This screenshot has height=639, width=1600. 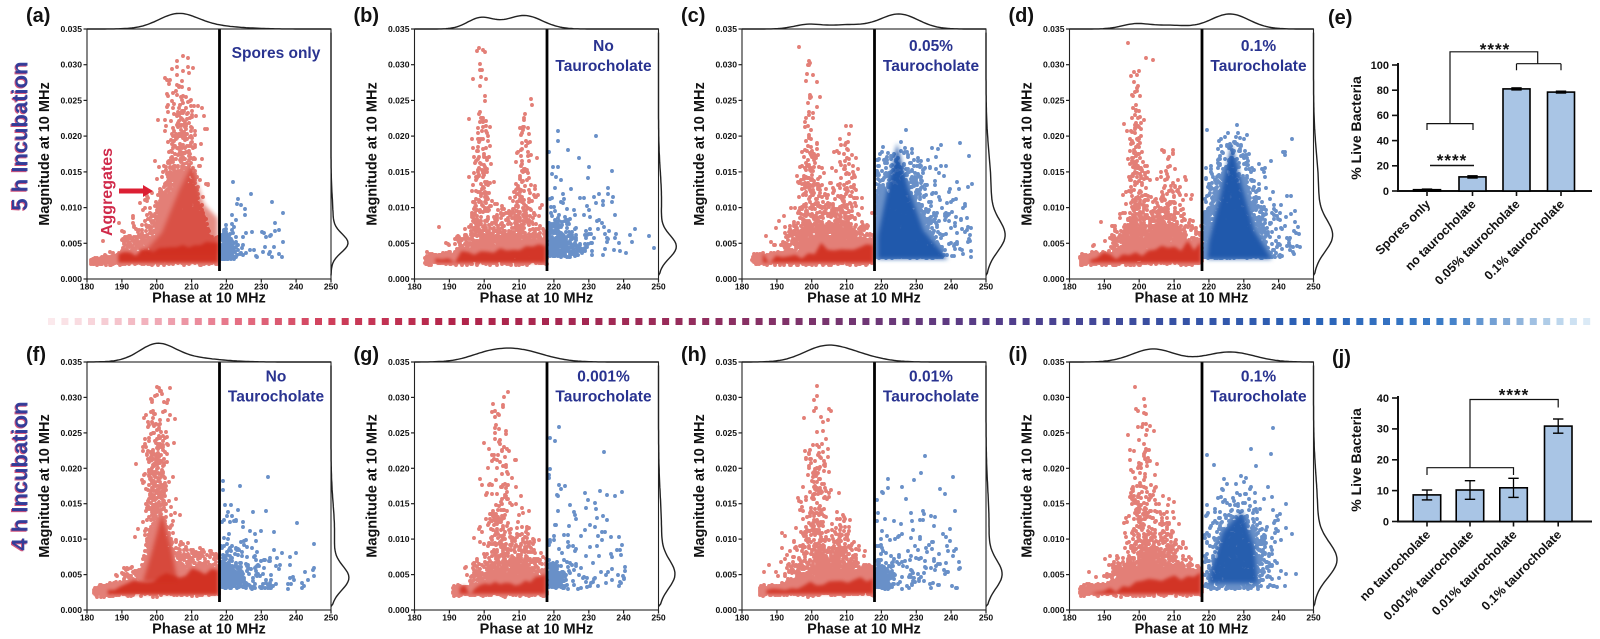 I want to click on svg-text: (e), so click(x=1340, y=18).